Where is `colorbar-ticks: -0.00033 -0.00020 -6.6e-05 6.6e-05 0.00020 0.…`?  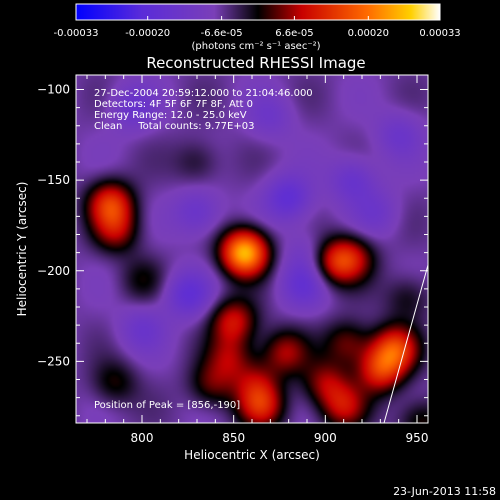 colorbar-ticks: -0.00033 -0.00020 -6.6e-05 6.6e-05 0.00020 0.… is located at coordinates (257, 27).